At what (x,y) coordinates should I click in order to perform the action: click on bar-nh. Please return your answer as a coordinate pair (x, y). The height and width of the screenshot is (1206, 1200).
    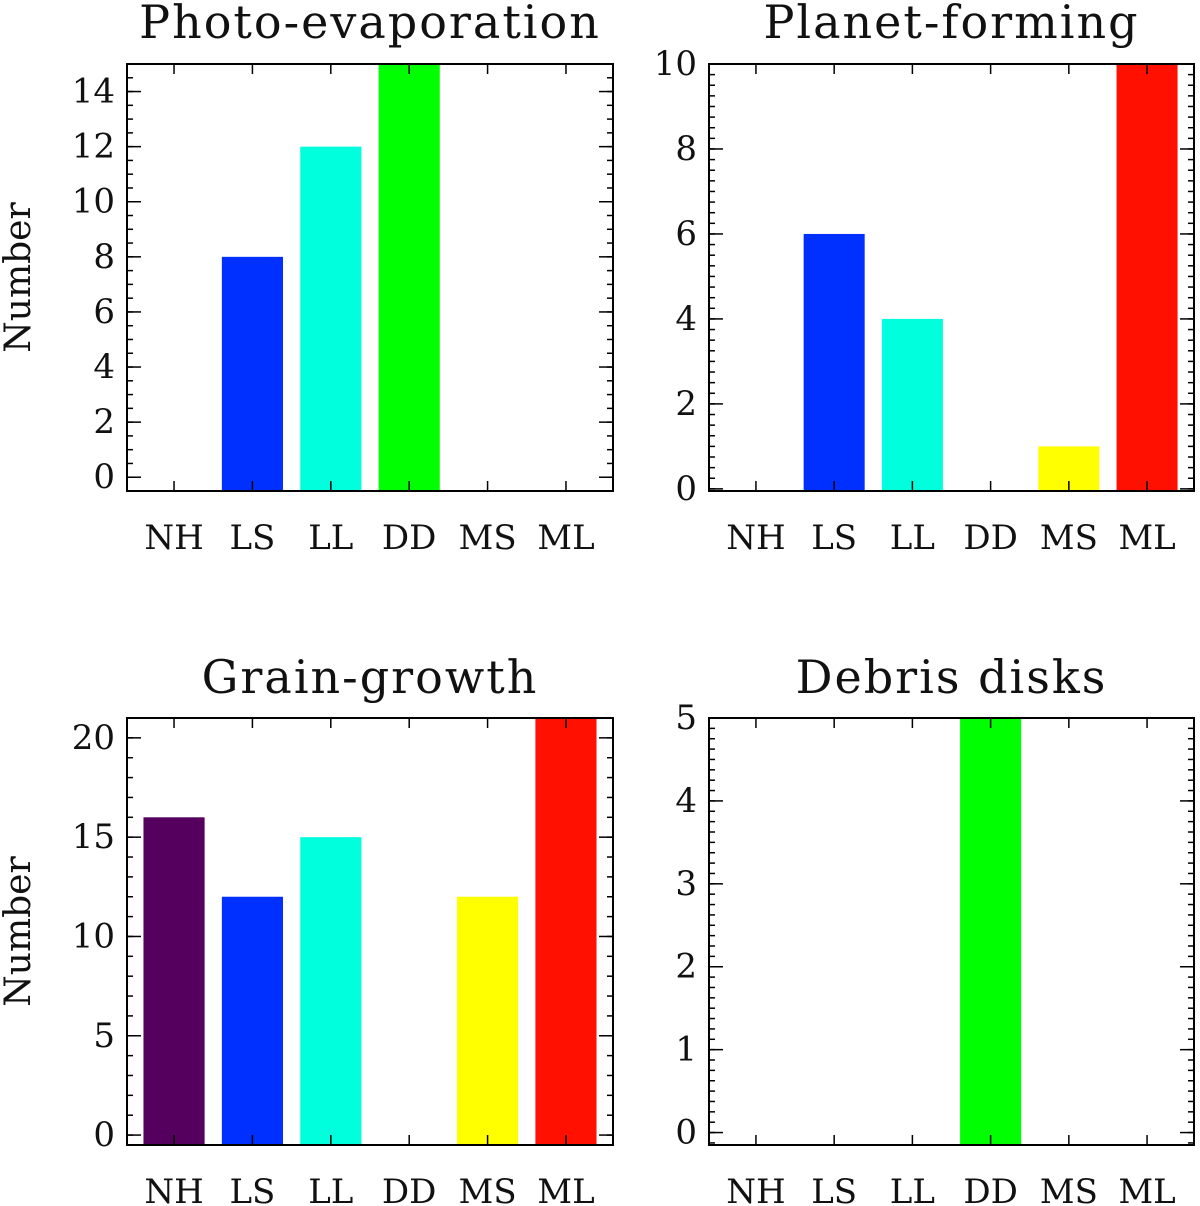
    Looking at the image, I should click on (174, 981).